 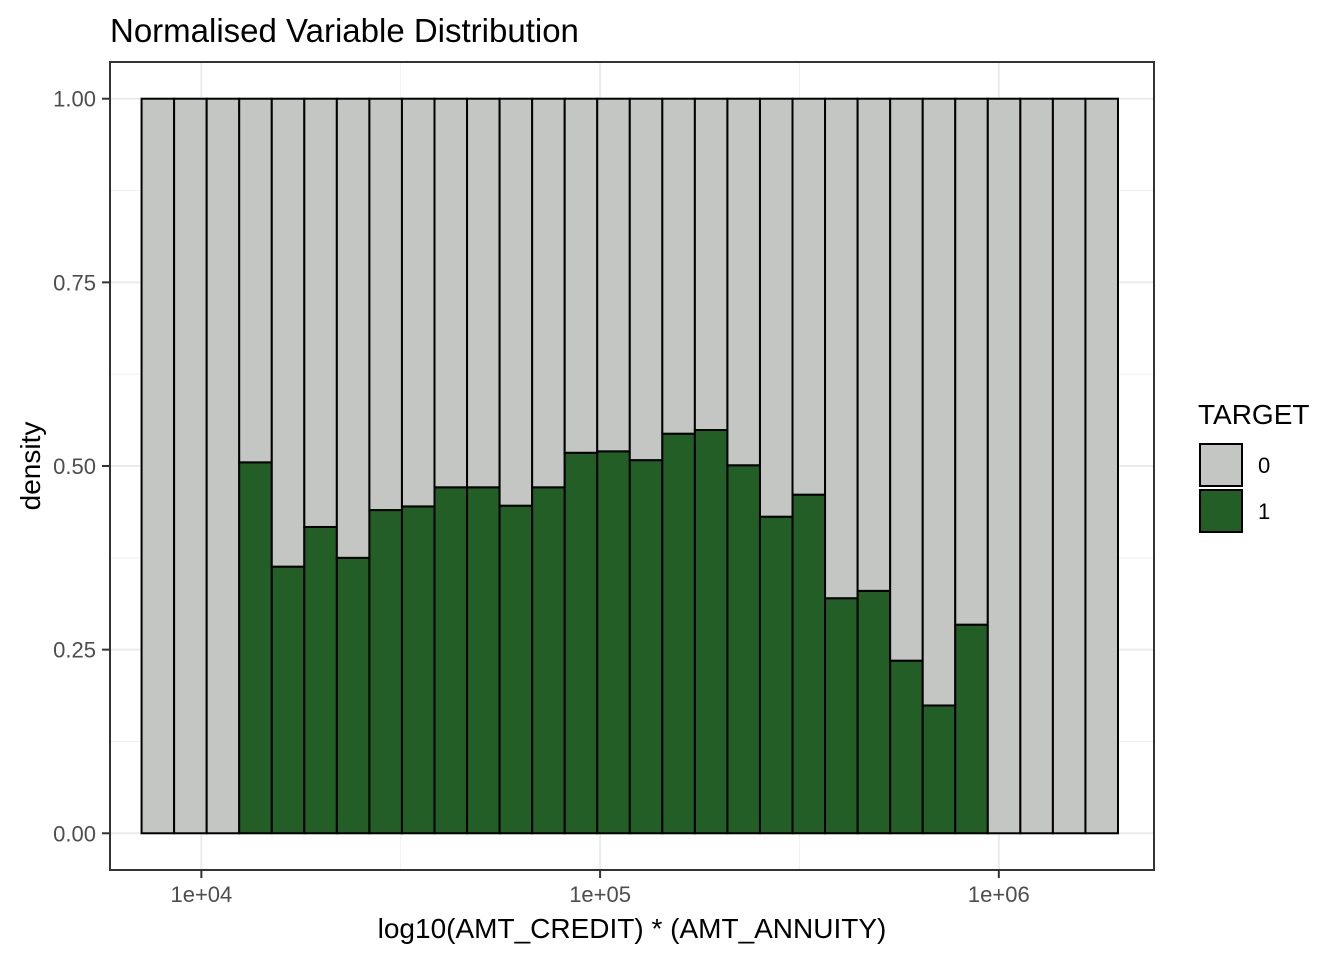 What do you see at coordinates (1253, 414) in the screenshot?
I see `legend-title: TARGET` at bounding box center [1253, 414].